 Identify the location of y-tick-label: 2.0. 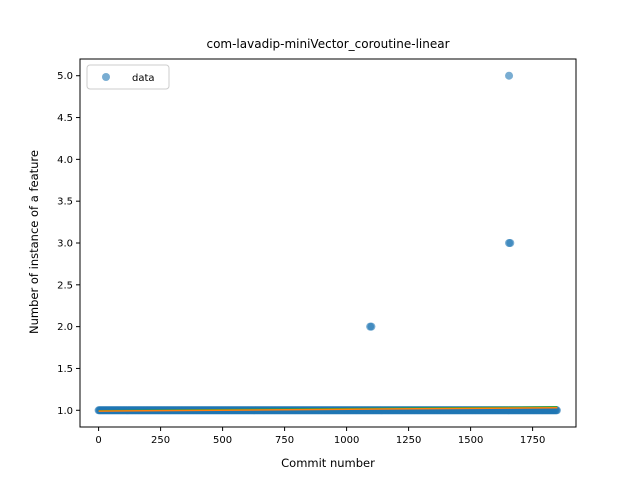
(65, 327).